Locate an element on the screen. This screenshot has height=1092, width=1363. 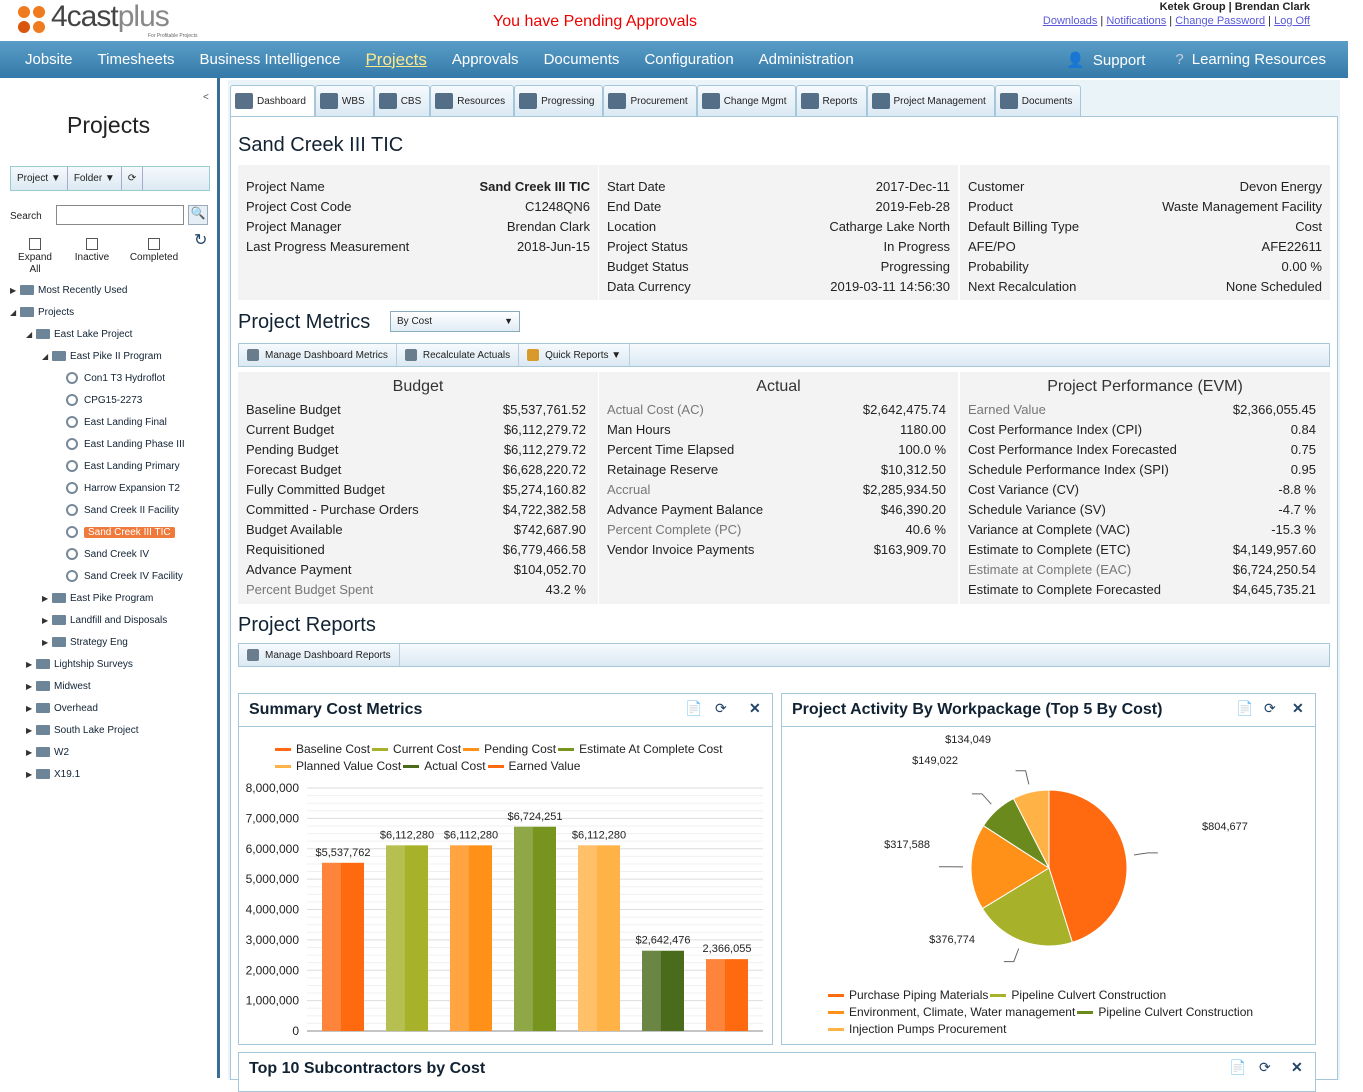
search-input is located at coordinates (120, 215).